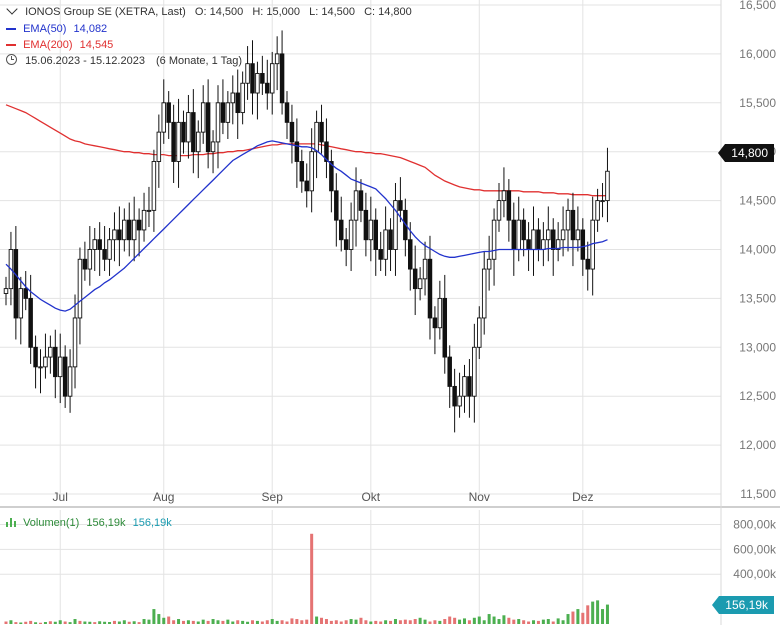 The height and width of the screenshot is (625, 780). Describe the element at coordinates (746, 605) in the screenshot. I see `last-volume-value: 156,19k` at that location.